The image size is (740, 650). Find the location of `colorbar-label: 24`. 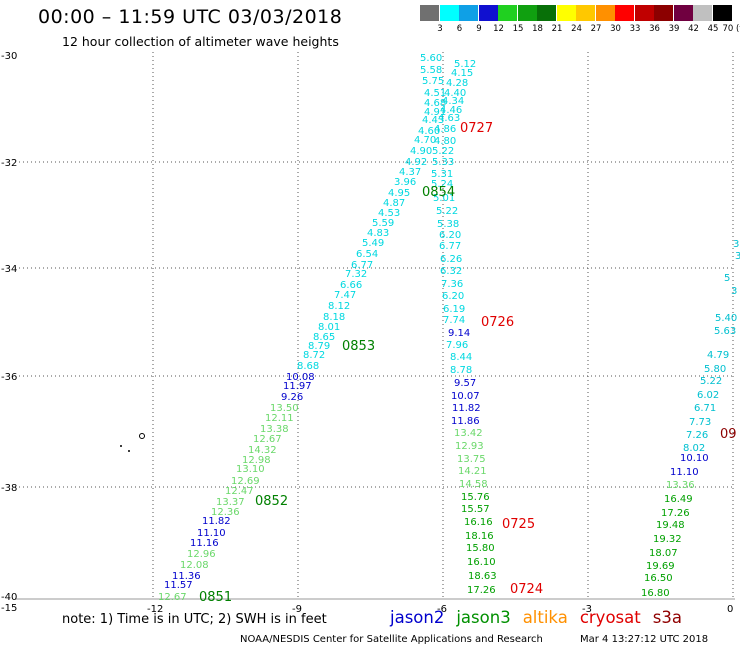

colorbar-label: 24 is located at coordinates (576, 29).